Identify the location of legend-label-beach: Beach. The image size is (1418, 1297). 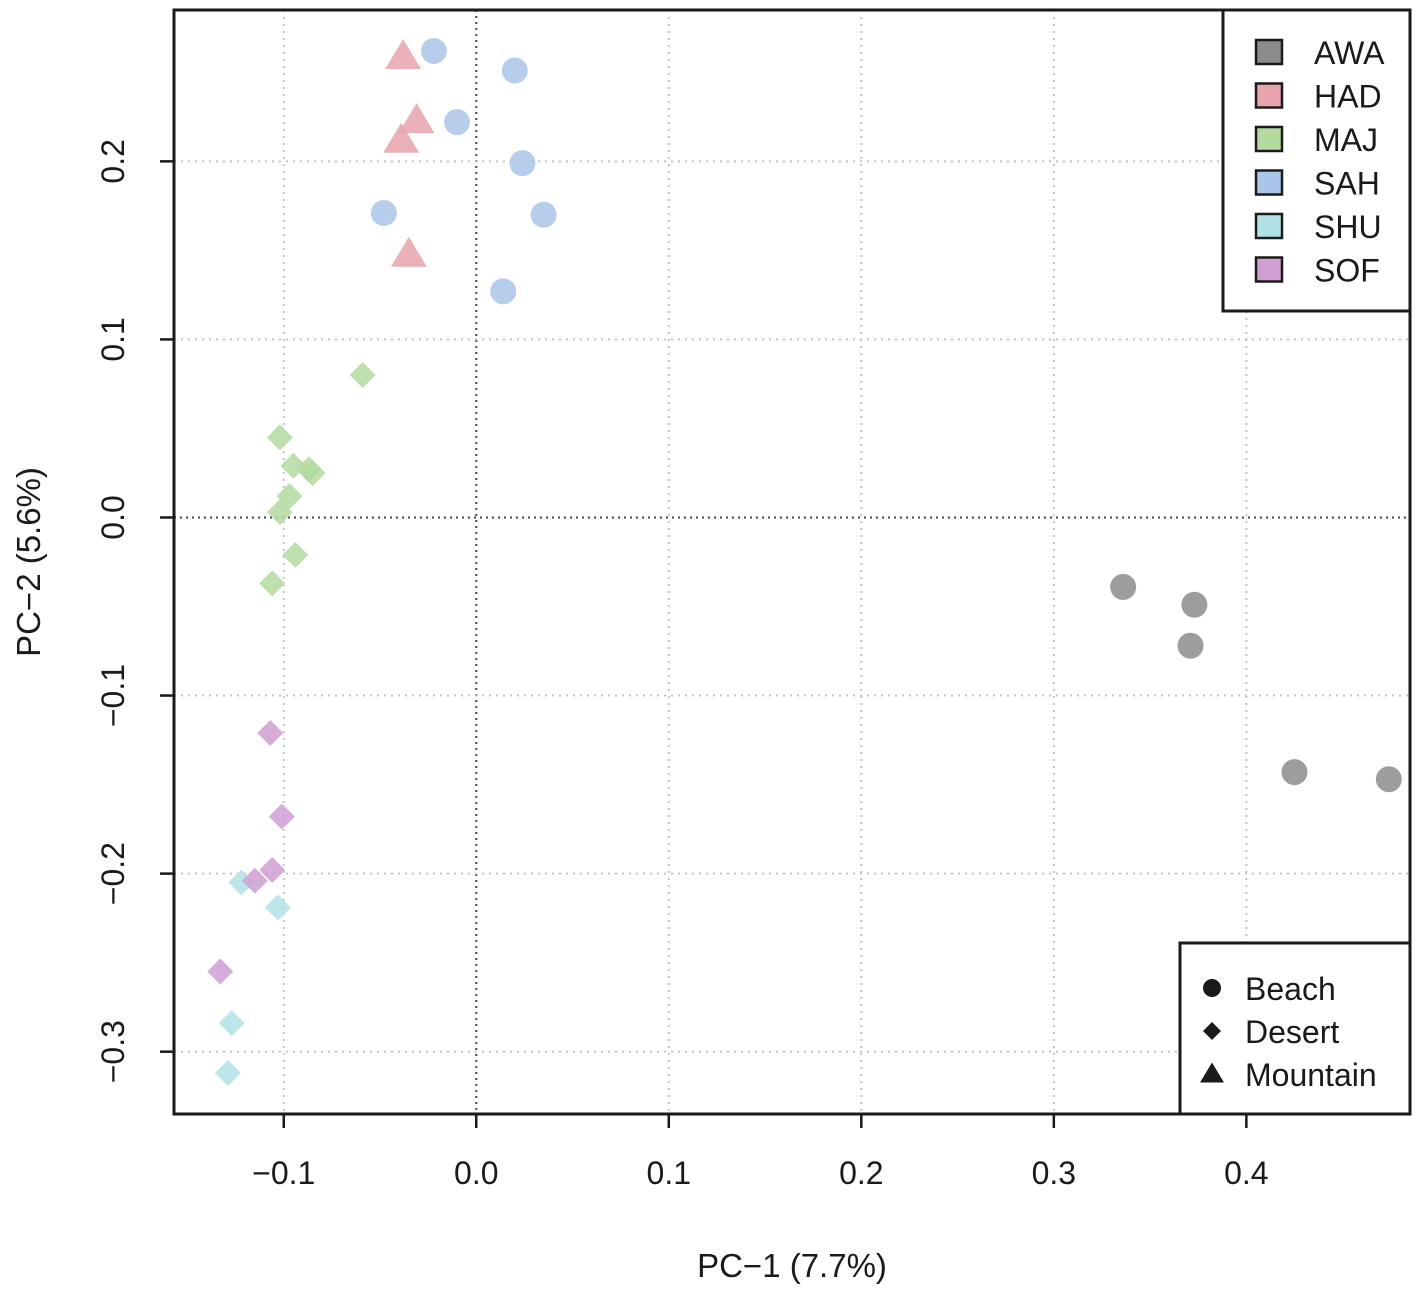
(1290, 989).